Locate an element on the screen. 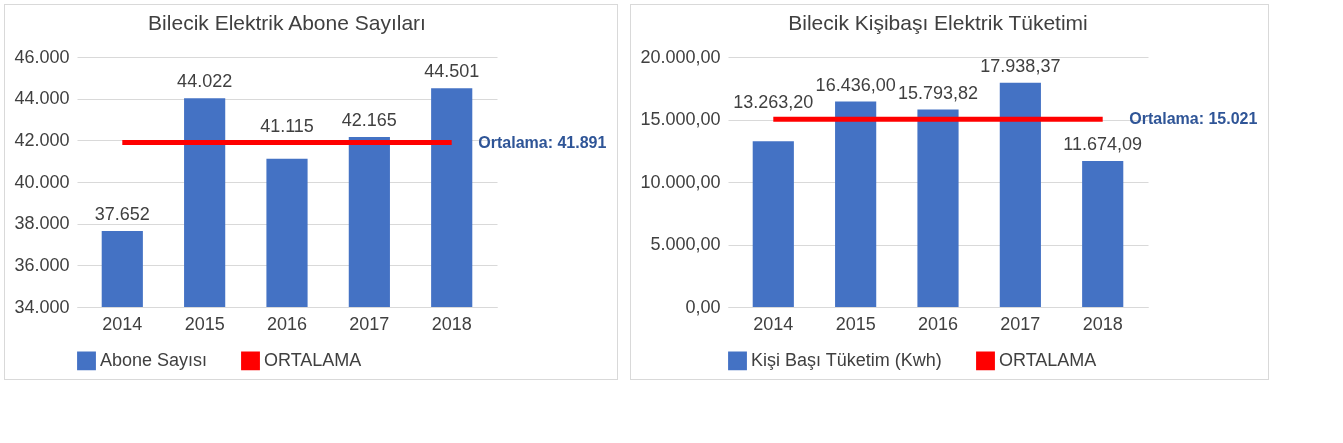 The width and height of the screenshot is (1343, 443). data-label: 11.674,09 is located at coordinates (1103, 144).